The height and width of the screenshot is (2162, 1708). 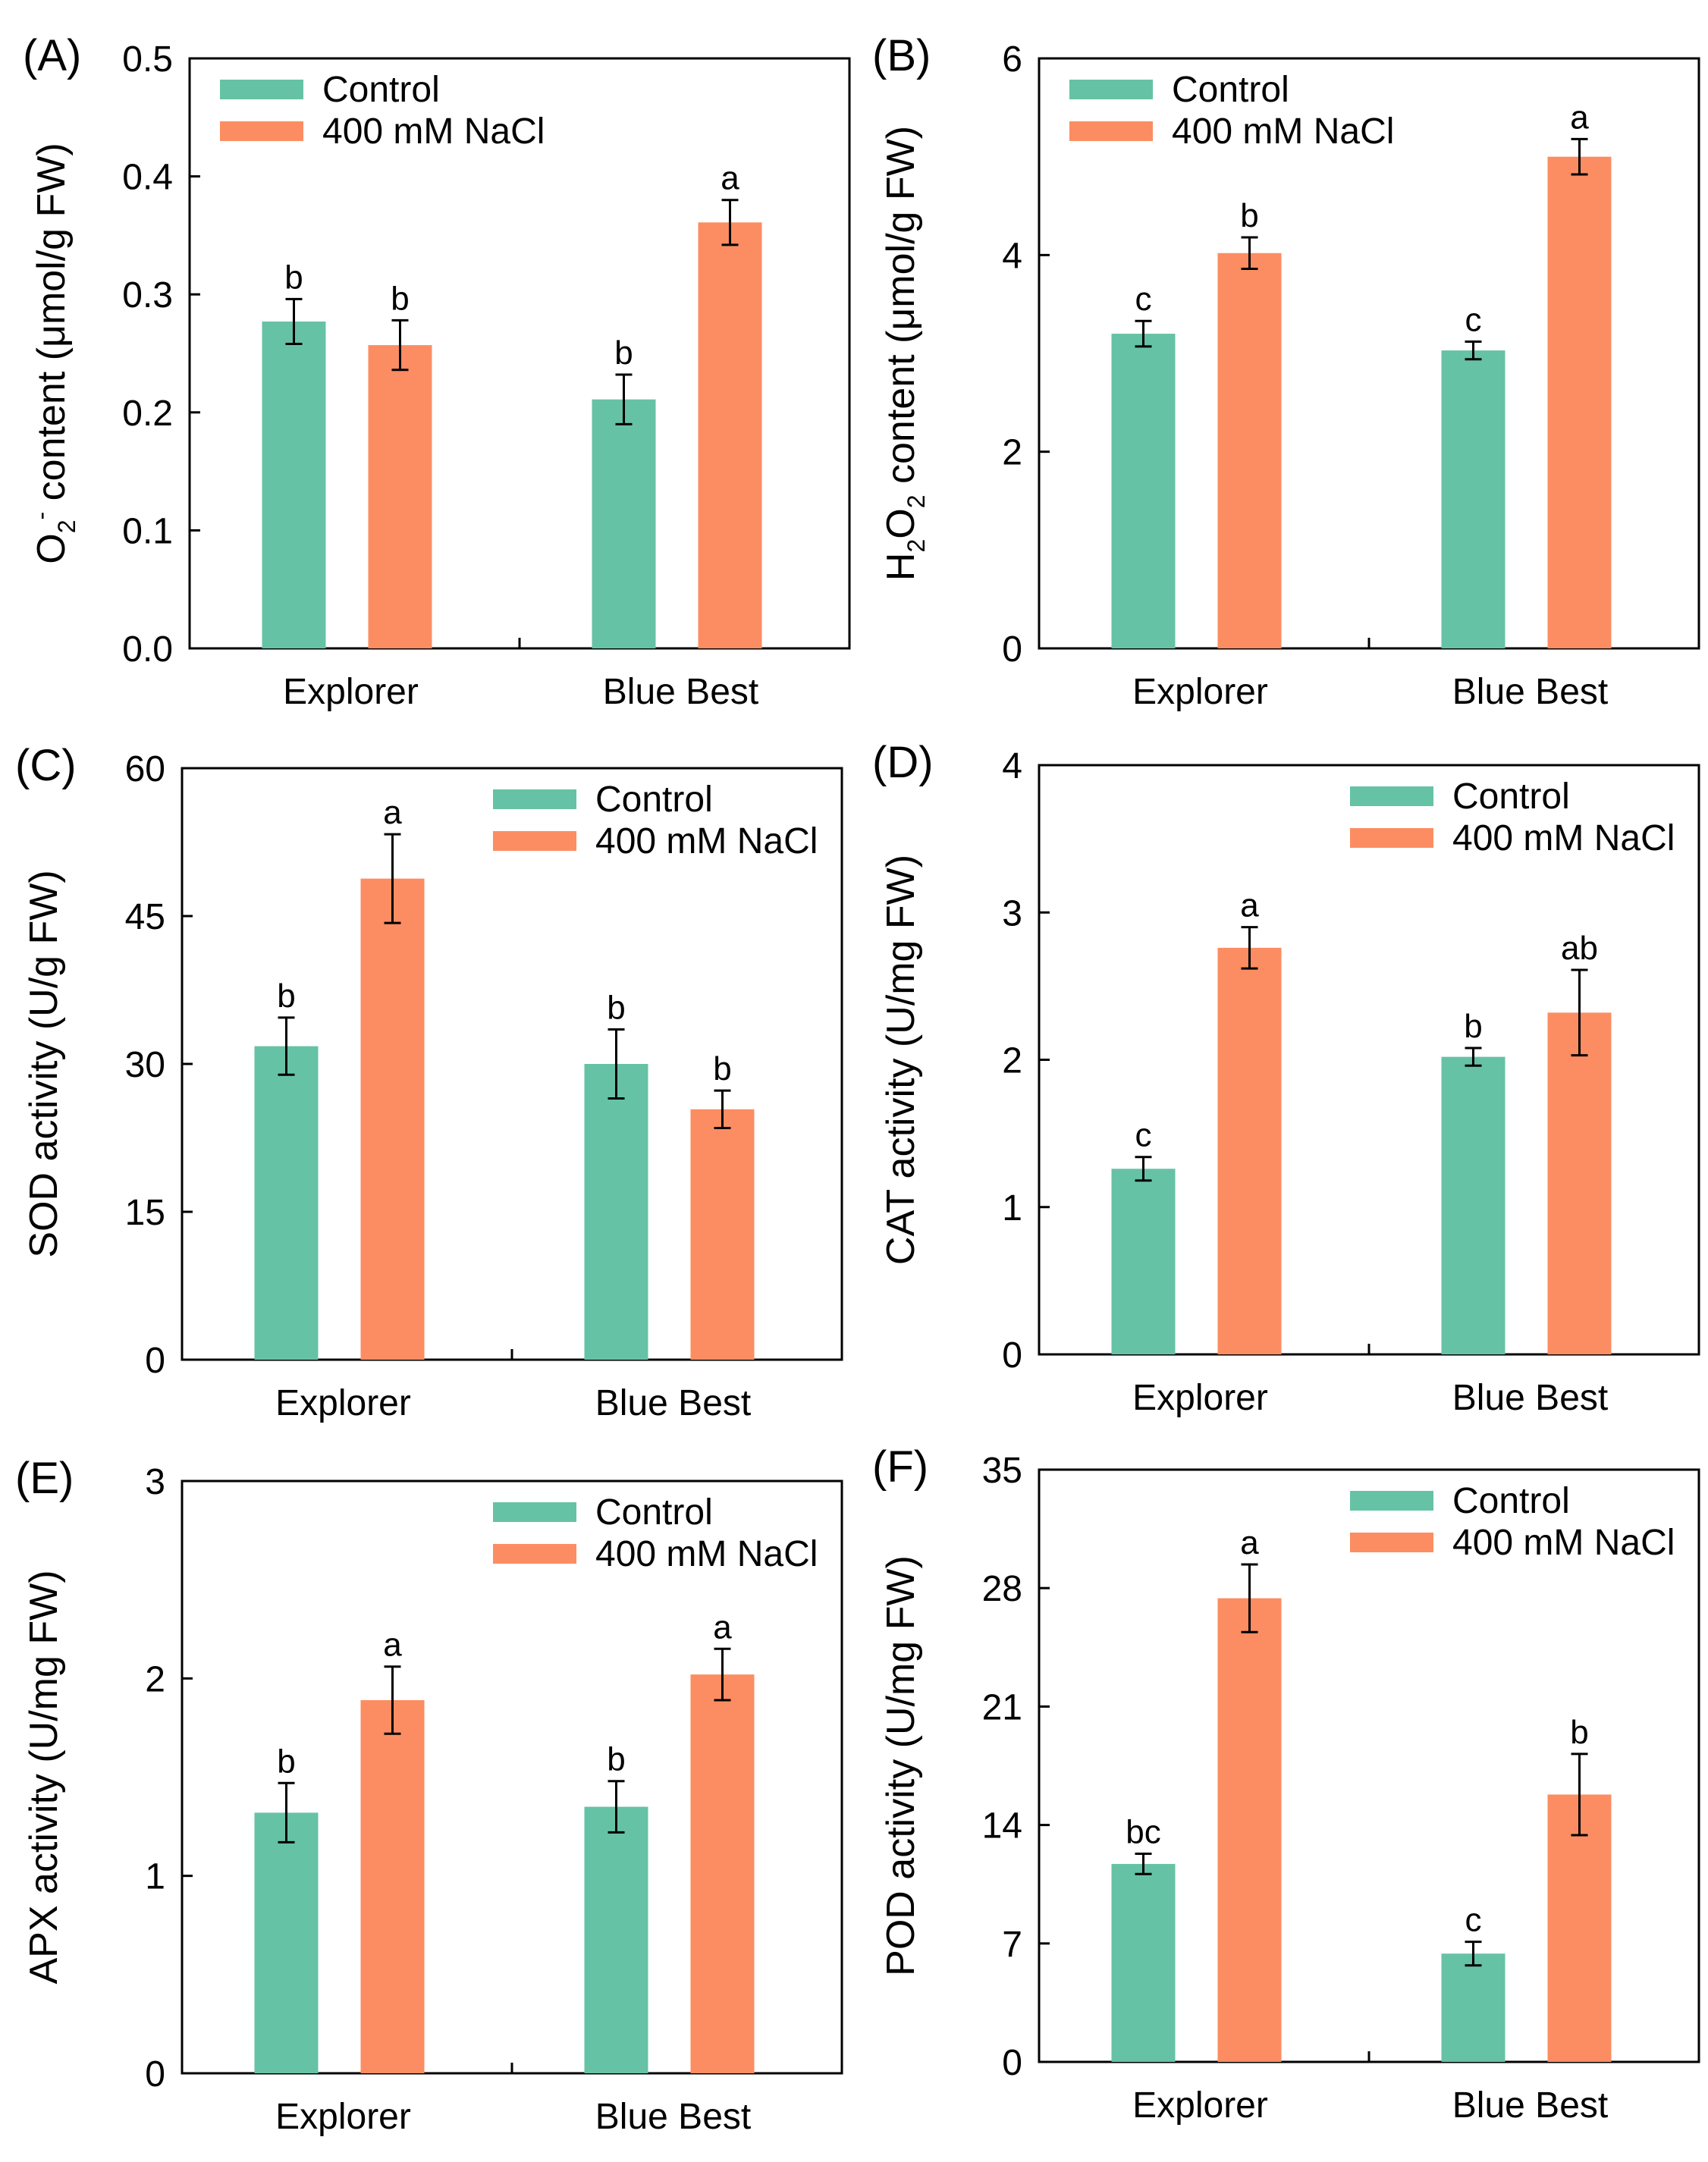 I want to click on y-axis-label: CAT activity (U/mg FW), so click(x=901, y=1060).